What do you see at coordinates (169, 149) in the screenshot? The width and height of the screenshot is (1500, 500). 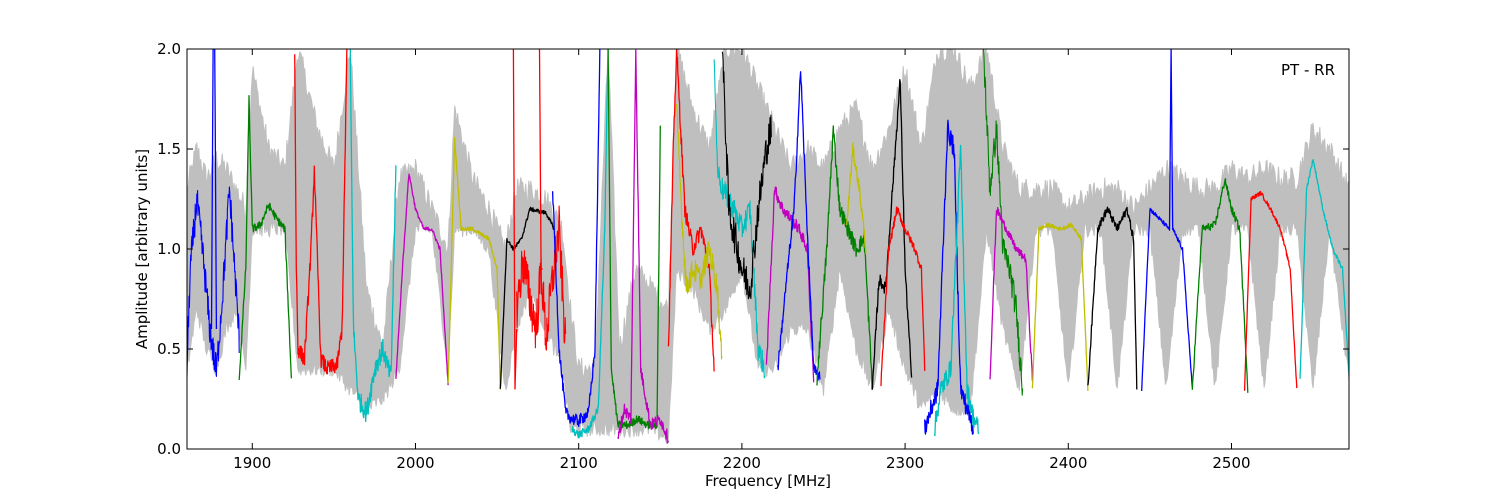 I see `y-tick-label: 1.5` at bounding box center [169, 149].